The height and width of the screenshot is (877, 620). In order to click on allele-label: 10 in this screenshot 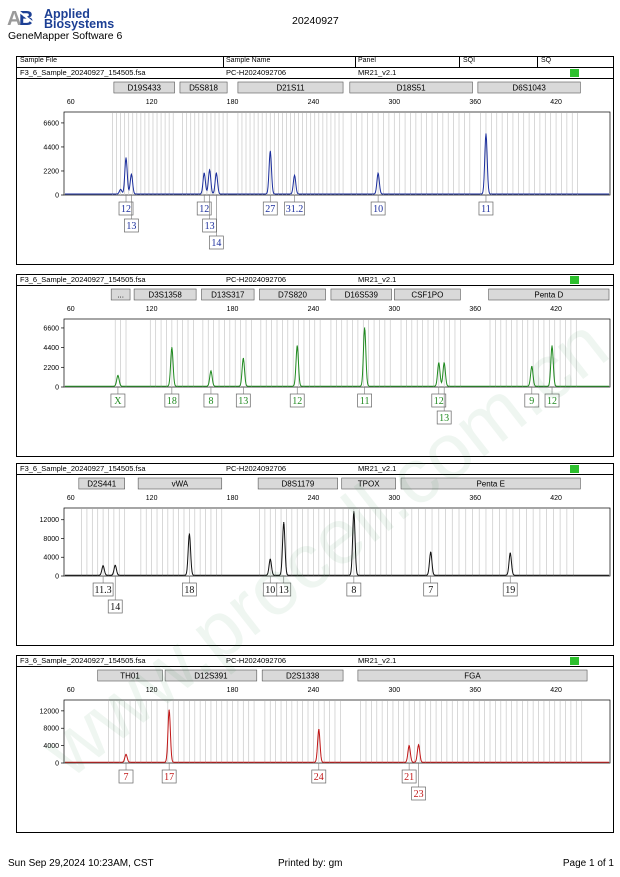, I will do `click(378, 209)`.